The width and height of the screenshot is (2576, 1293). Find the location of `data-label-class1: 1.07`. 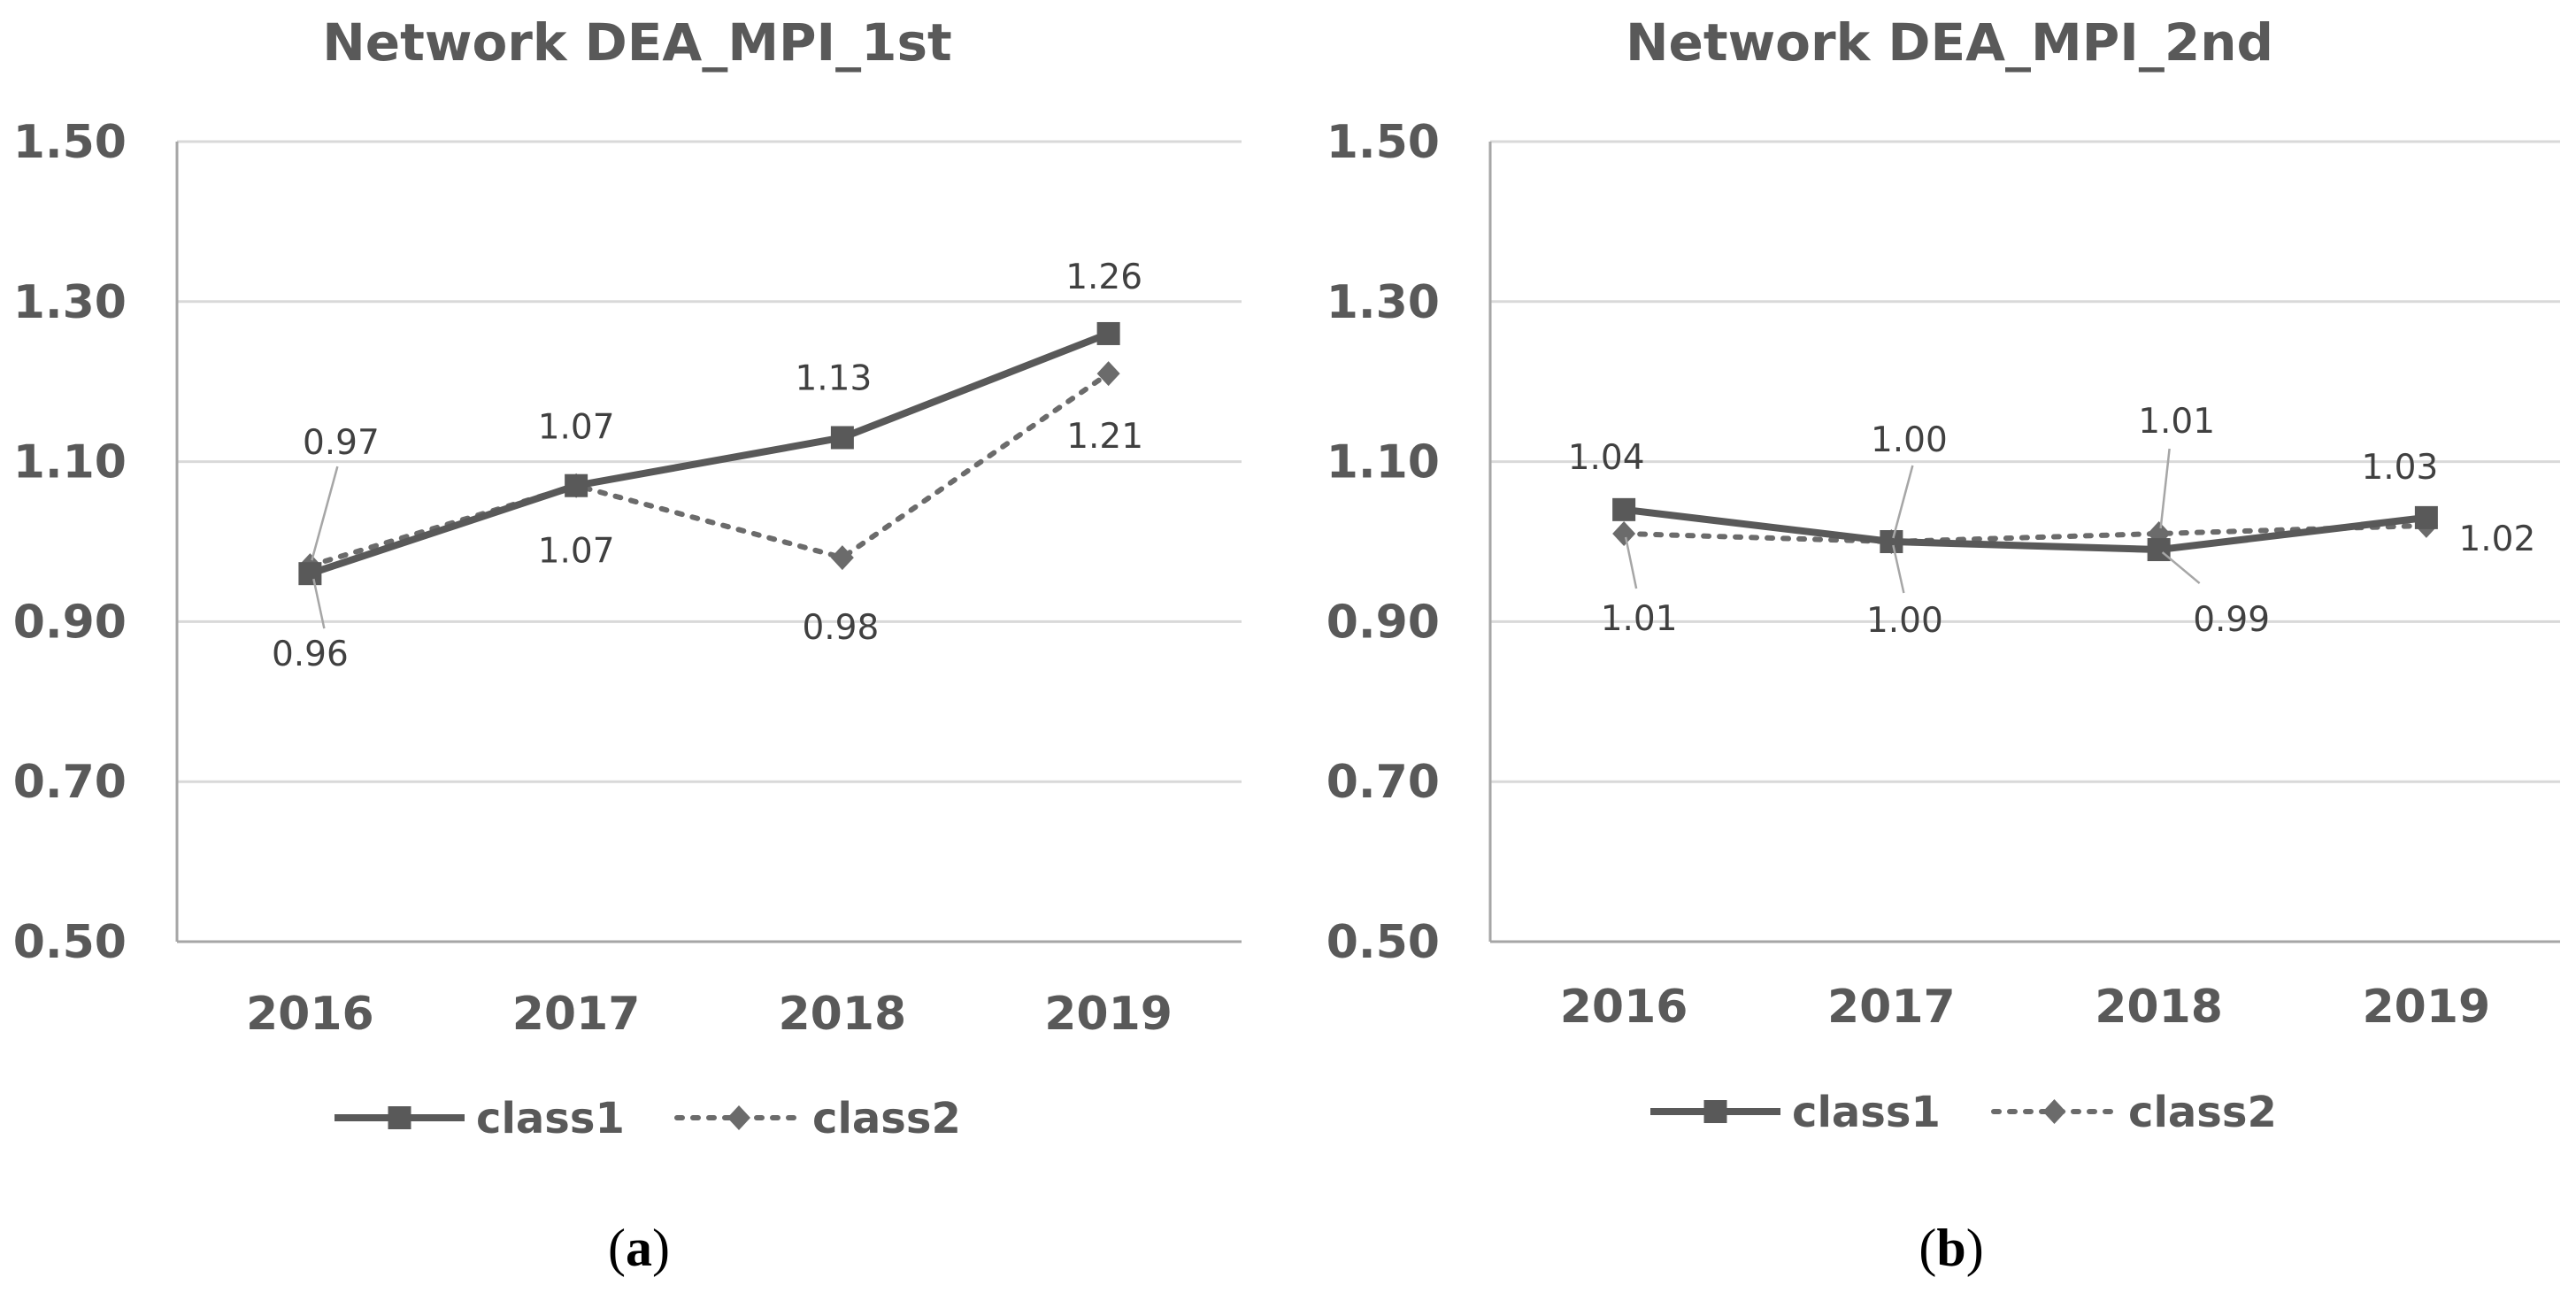

data-label-class1: 1.07 is located at coordinates (576, 552).